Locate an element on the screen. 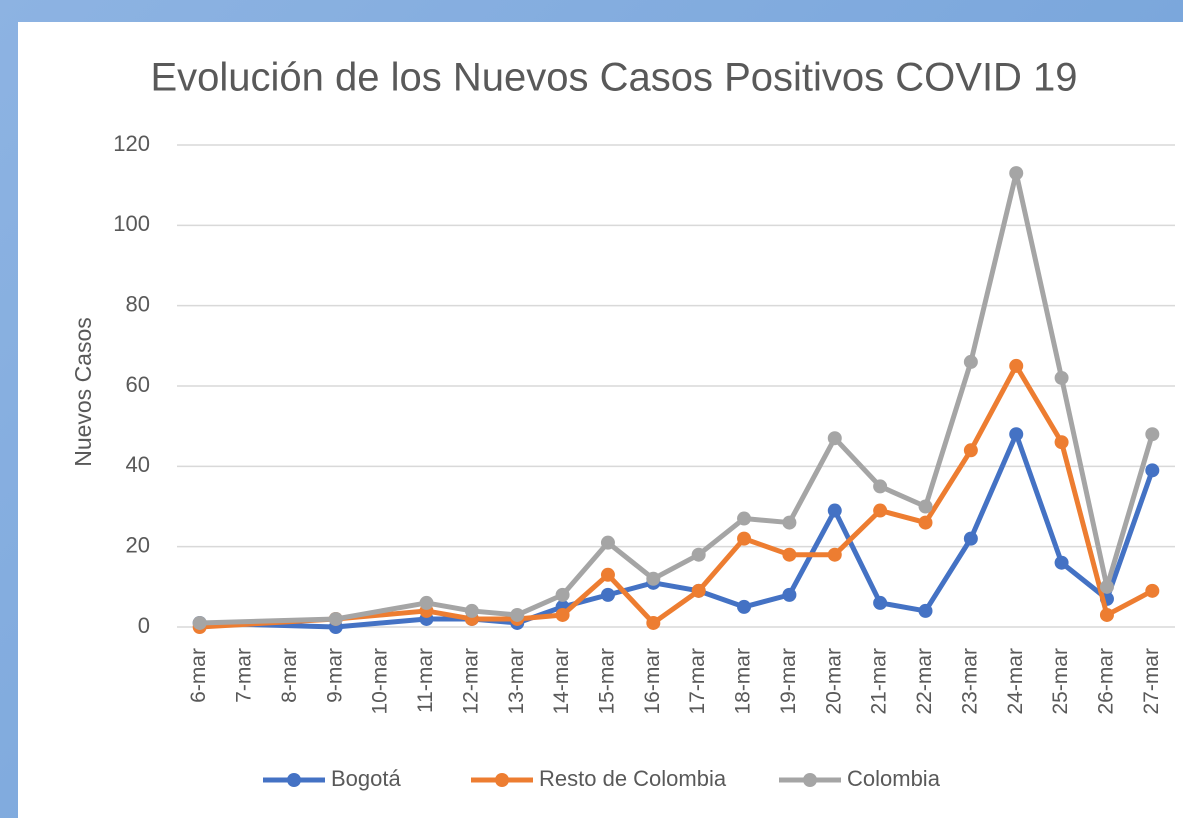 This screenshot has height=818, width=1183. y-tick-label: 80 is located at coordinates (138, 303).